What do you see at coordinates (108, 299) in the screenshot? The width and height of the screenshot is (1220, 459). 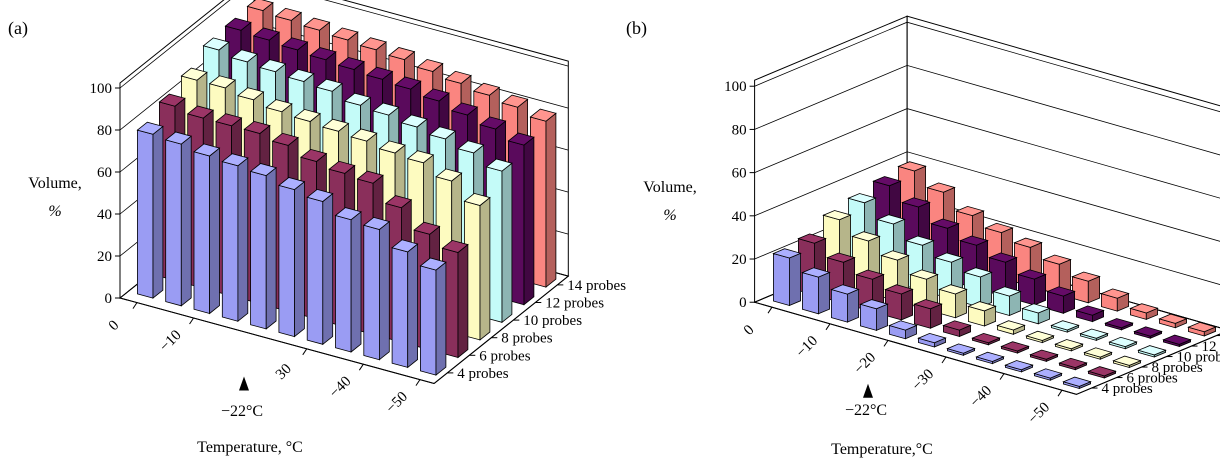 I see `y-tick-label: 0` at bounding box center [108, 299].